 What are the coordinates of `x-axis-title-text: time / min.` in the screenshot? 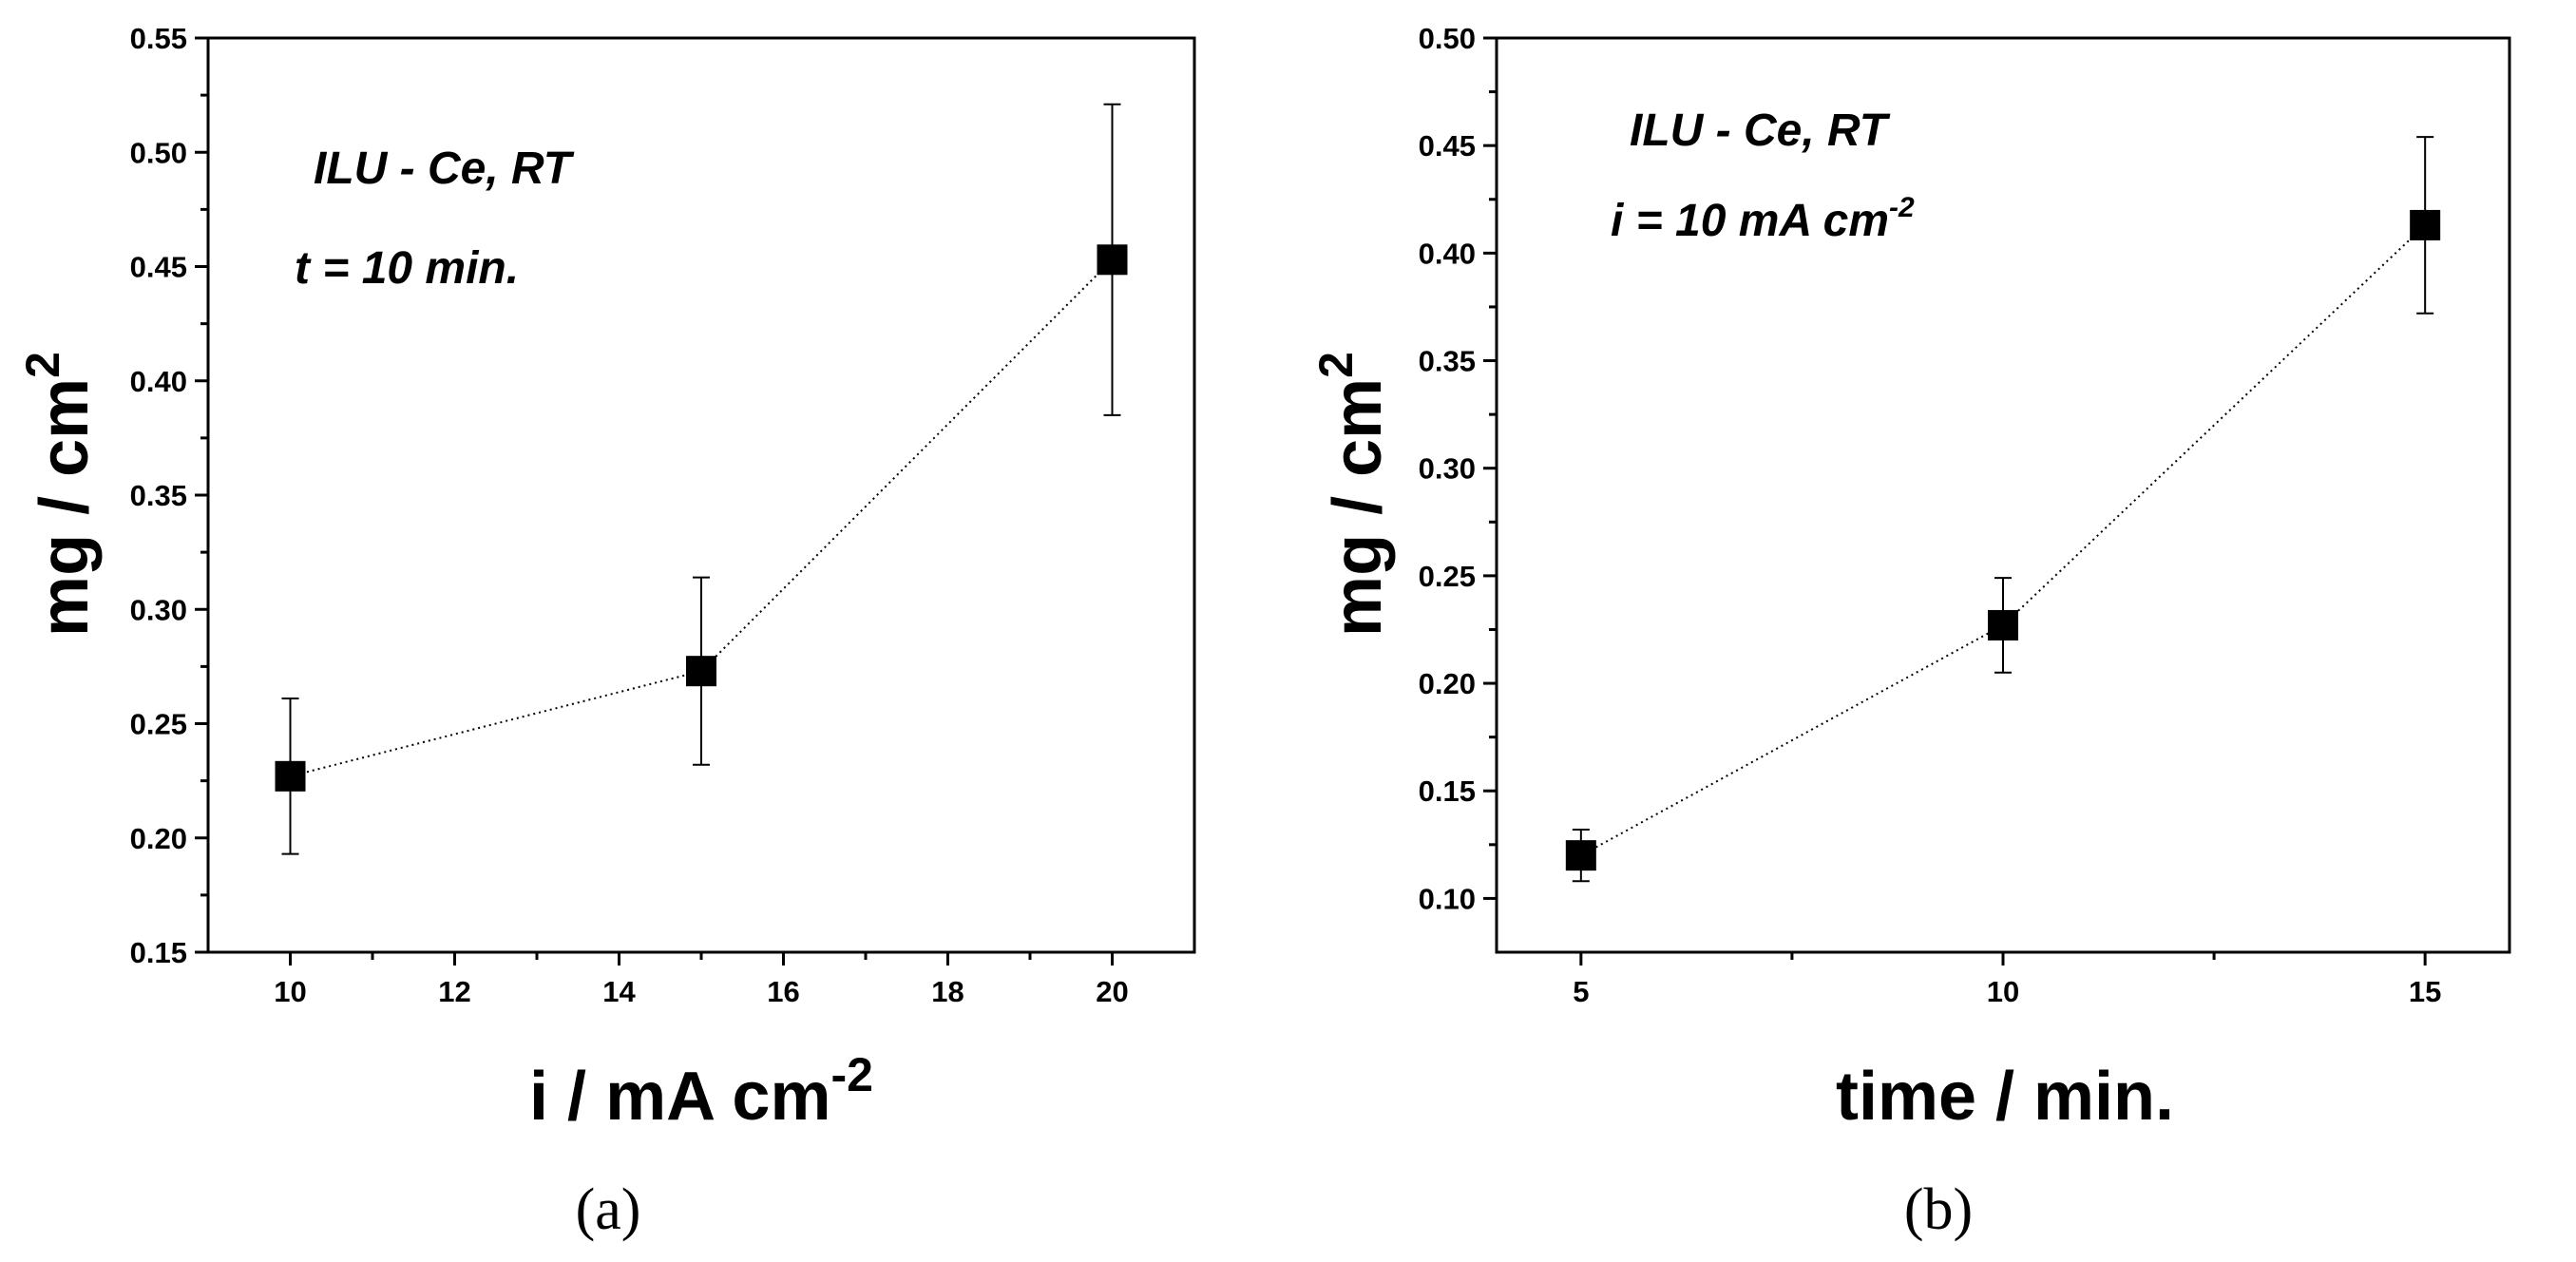 It's located at (2005, 1097).